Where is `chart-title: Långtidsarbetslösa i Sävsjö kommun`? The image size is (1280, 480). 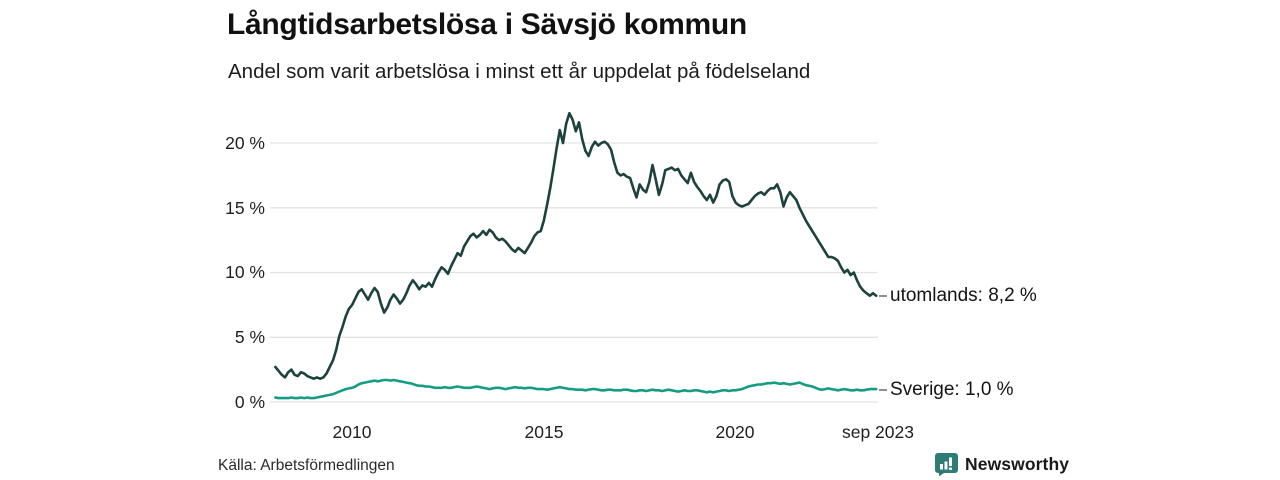 chart-title: Långtidsarbetslösa i Sävsjö kommun is located at coordinates (487, 24).